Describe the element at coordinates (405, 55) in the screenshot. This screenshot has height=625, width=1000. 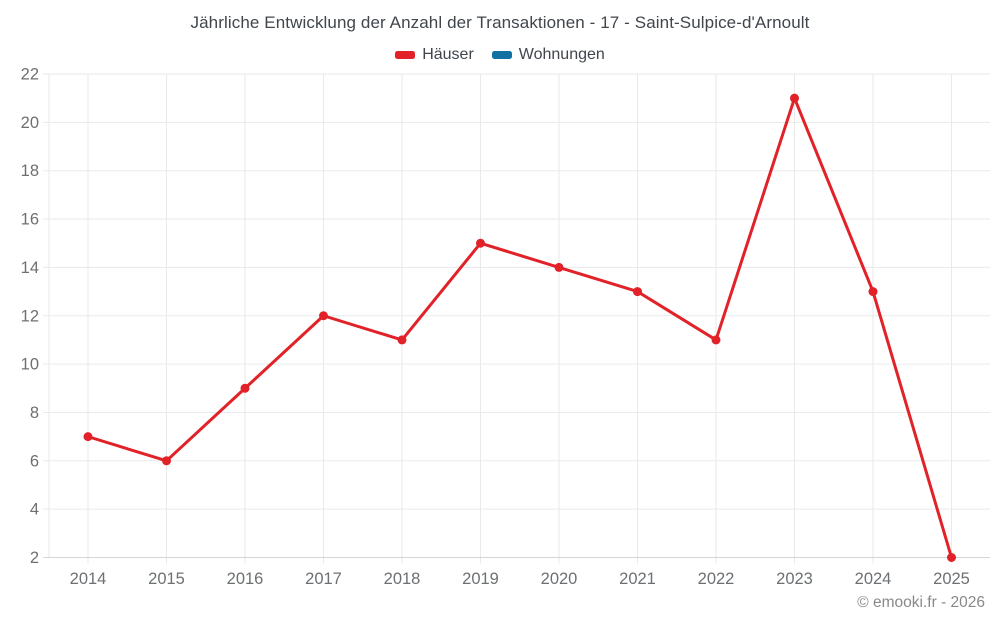
I see `haeuser-series-swatch-icon` at that location.